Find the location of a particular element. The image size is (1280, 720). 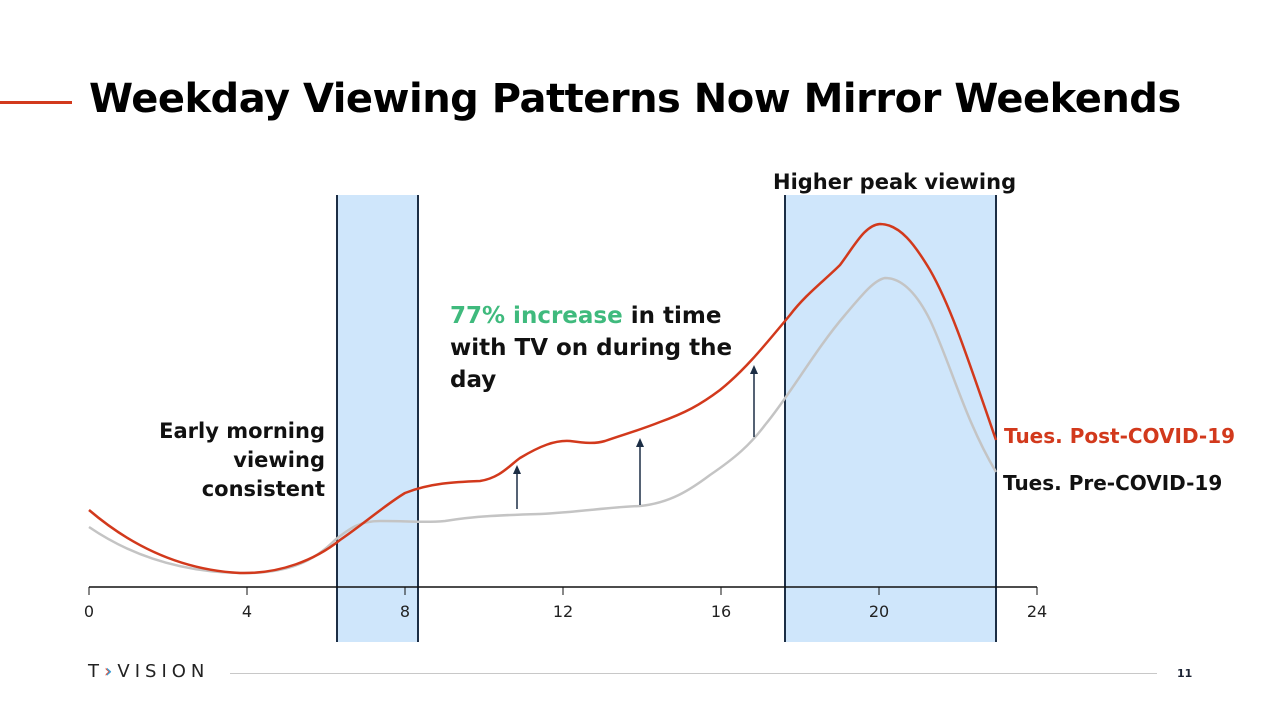

increase-arrows is located at coordinates (635, 437).